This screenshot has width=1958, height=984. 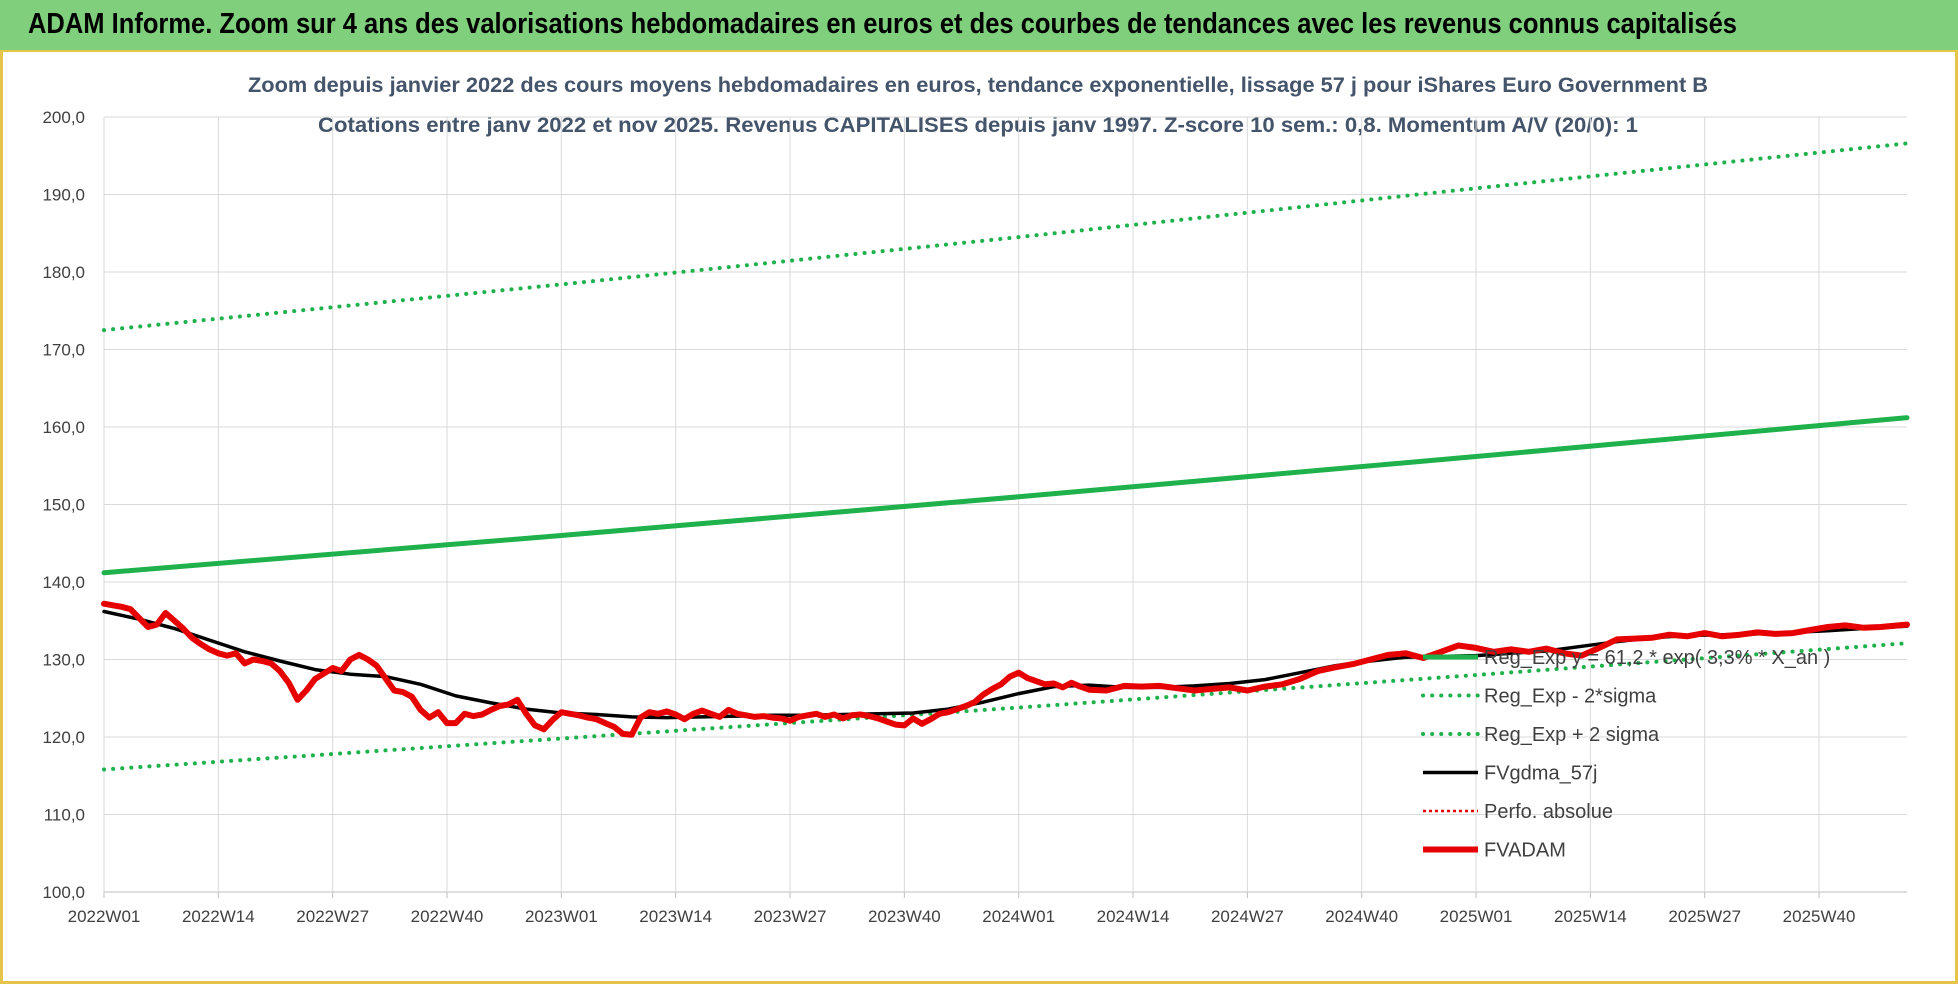 What do you see at coordinates (447, 916) in the screenshot?
I see `x-tick-label: 2022W40` at bounding box center [447, 916].